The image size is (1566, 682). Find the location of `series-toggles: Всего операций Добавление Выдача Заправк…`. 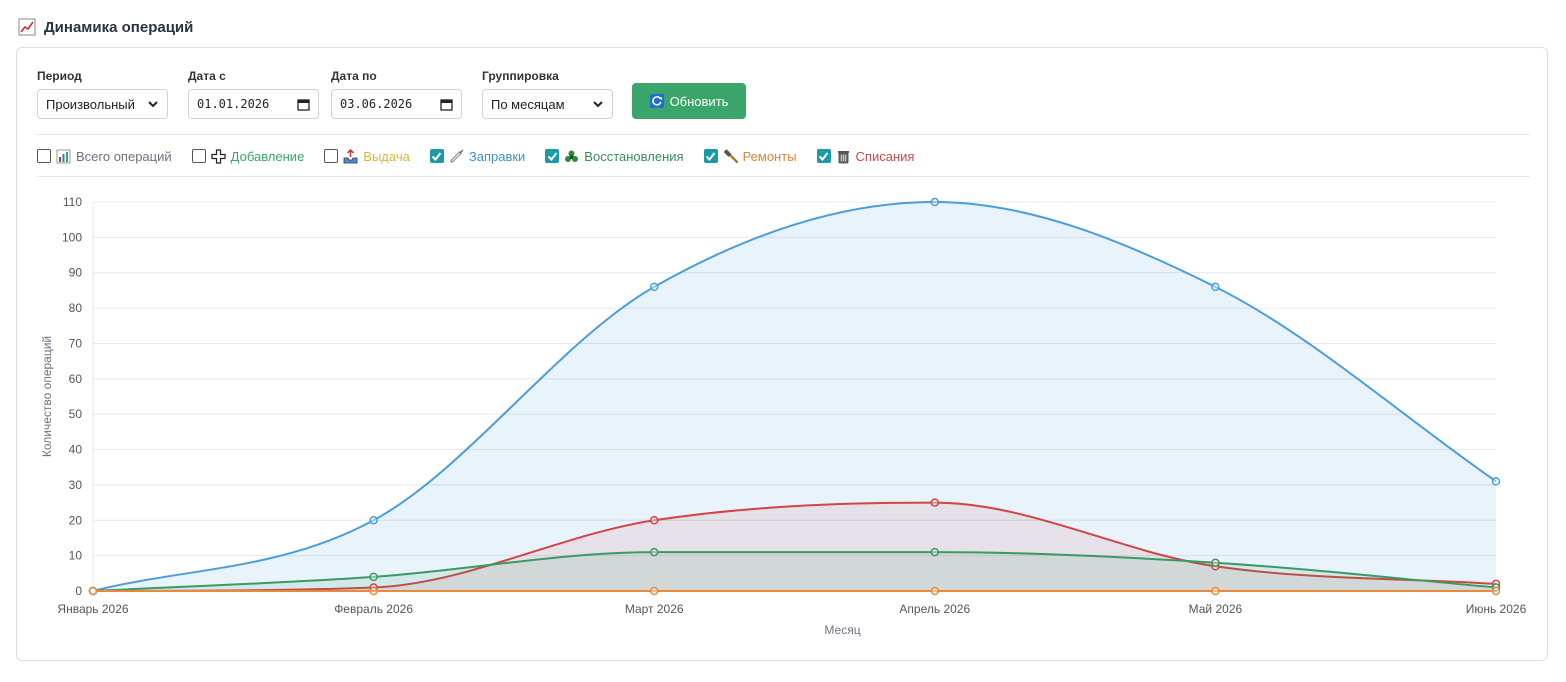

series-toggles: Всего операций Добавление Выдача Заправк… is located at coordinates (485, 156).